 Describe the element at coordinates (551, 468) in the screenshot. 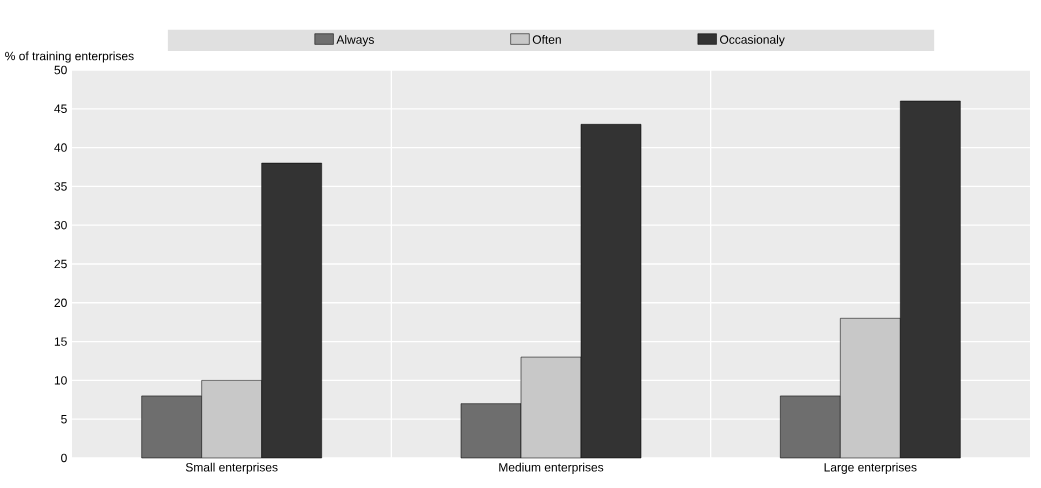

I see `x-tick-label: Medium enterprises` at that location.